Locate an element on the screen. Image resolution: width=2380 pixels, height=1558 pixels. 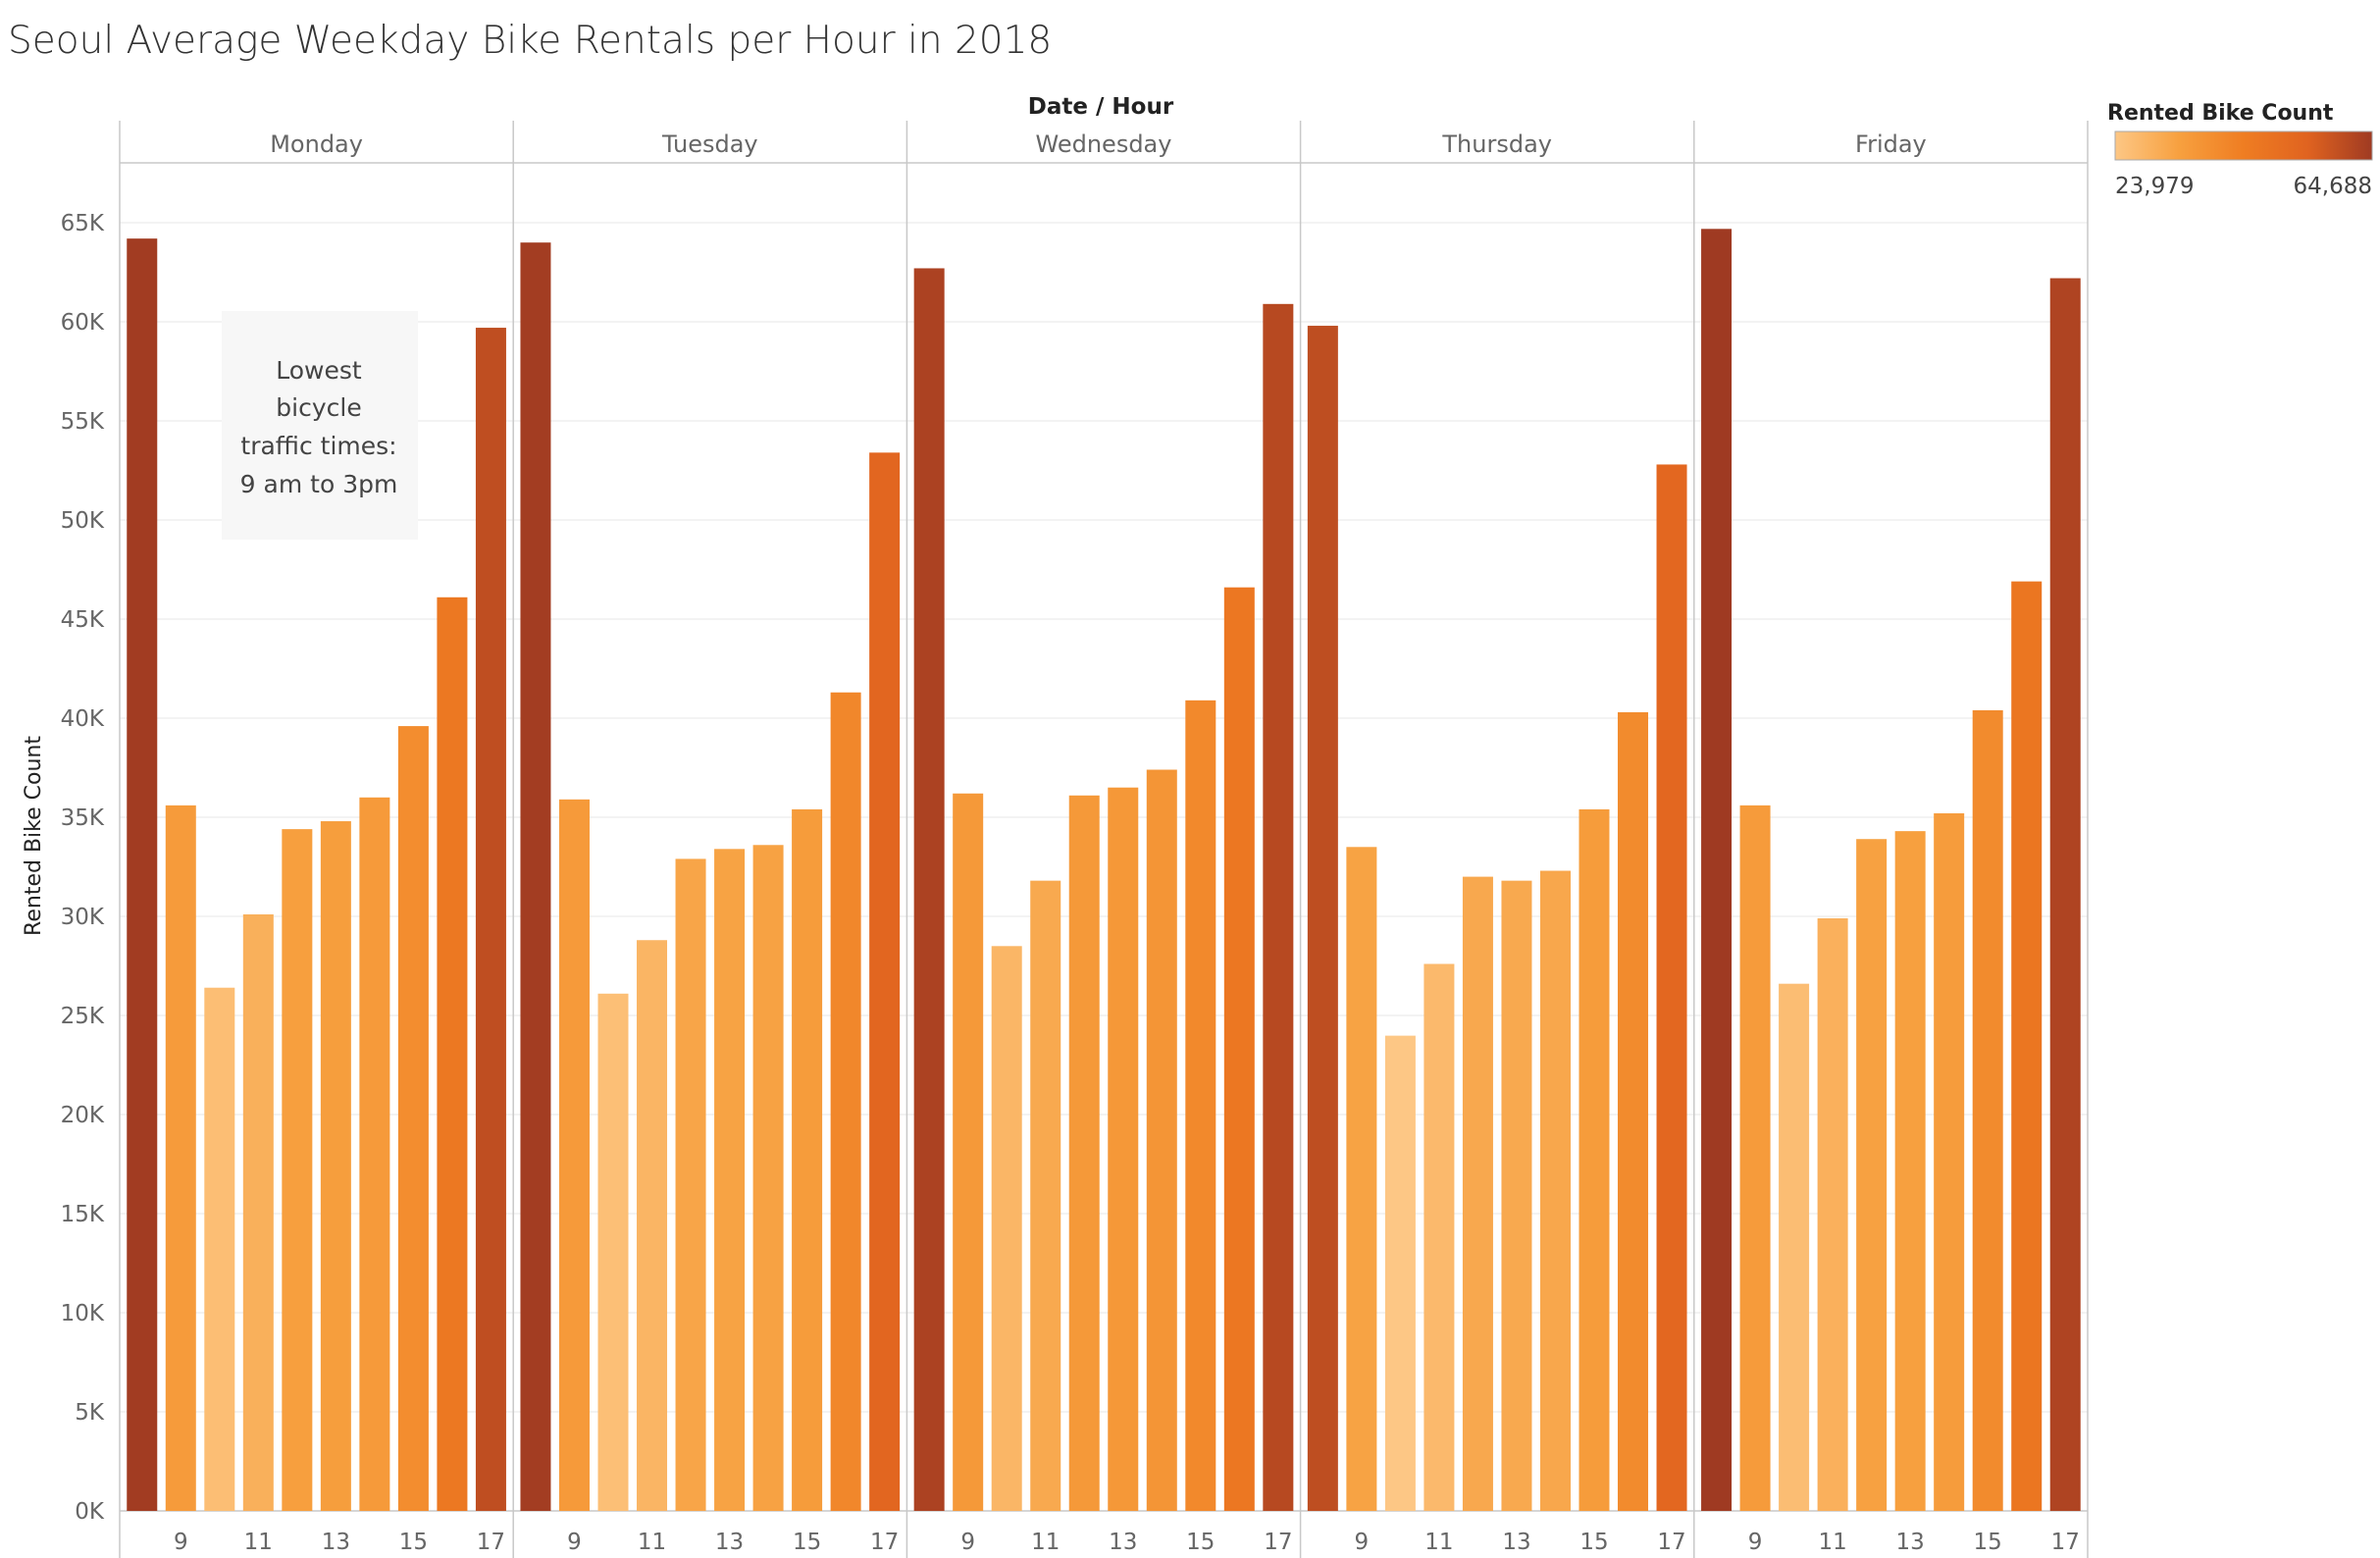
legend-min-label: 23,979 is located at coordinates (2154, 186).